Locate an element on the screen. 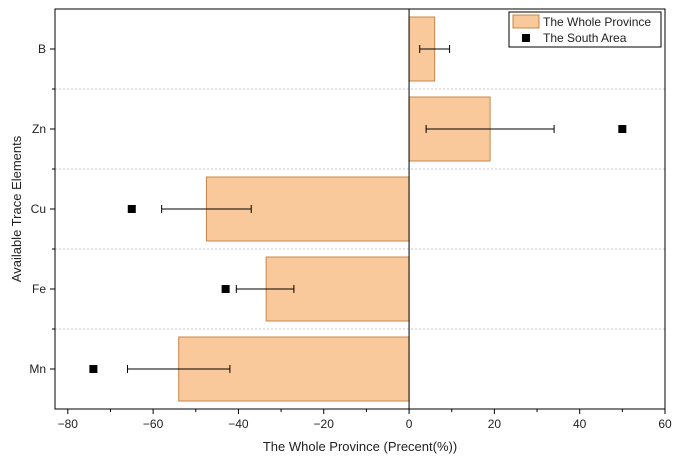 This screenshot has width=680, height=461. legend-label-south-area: The South Area is located at coordinates (585, 38).